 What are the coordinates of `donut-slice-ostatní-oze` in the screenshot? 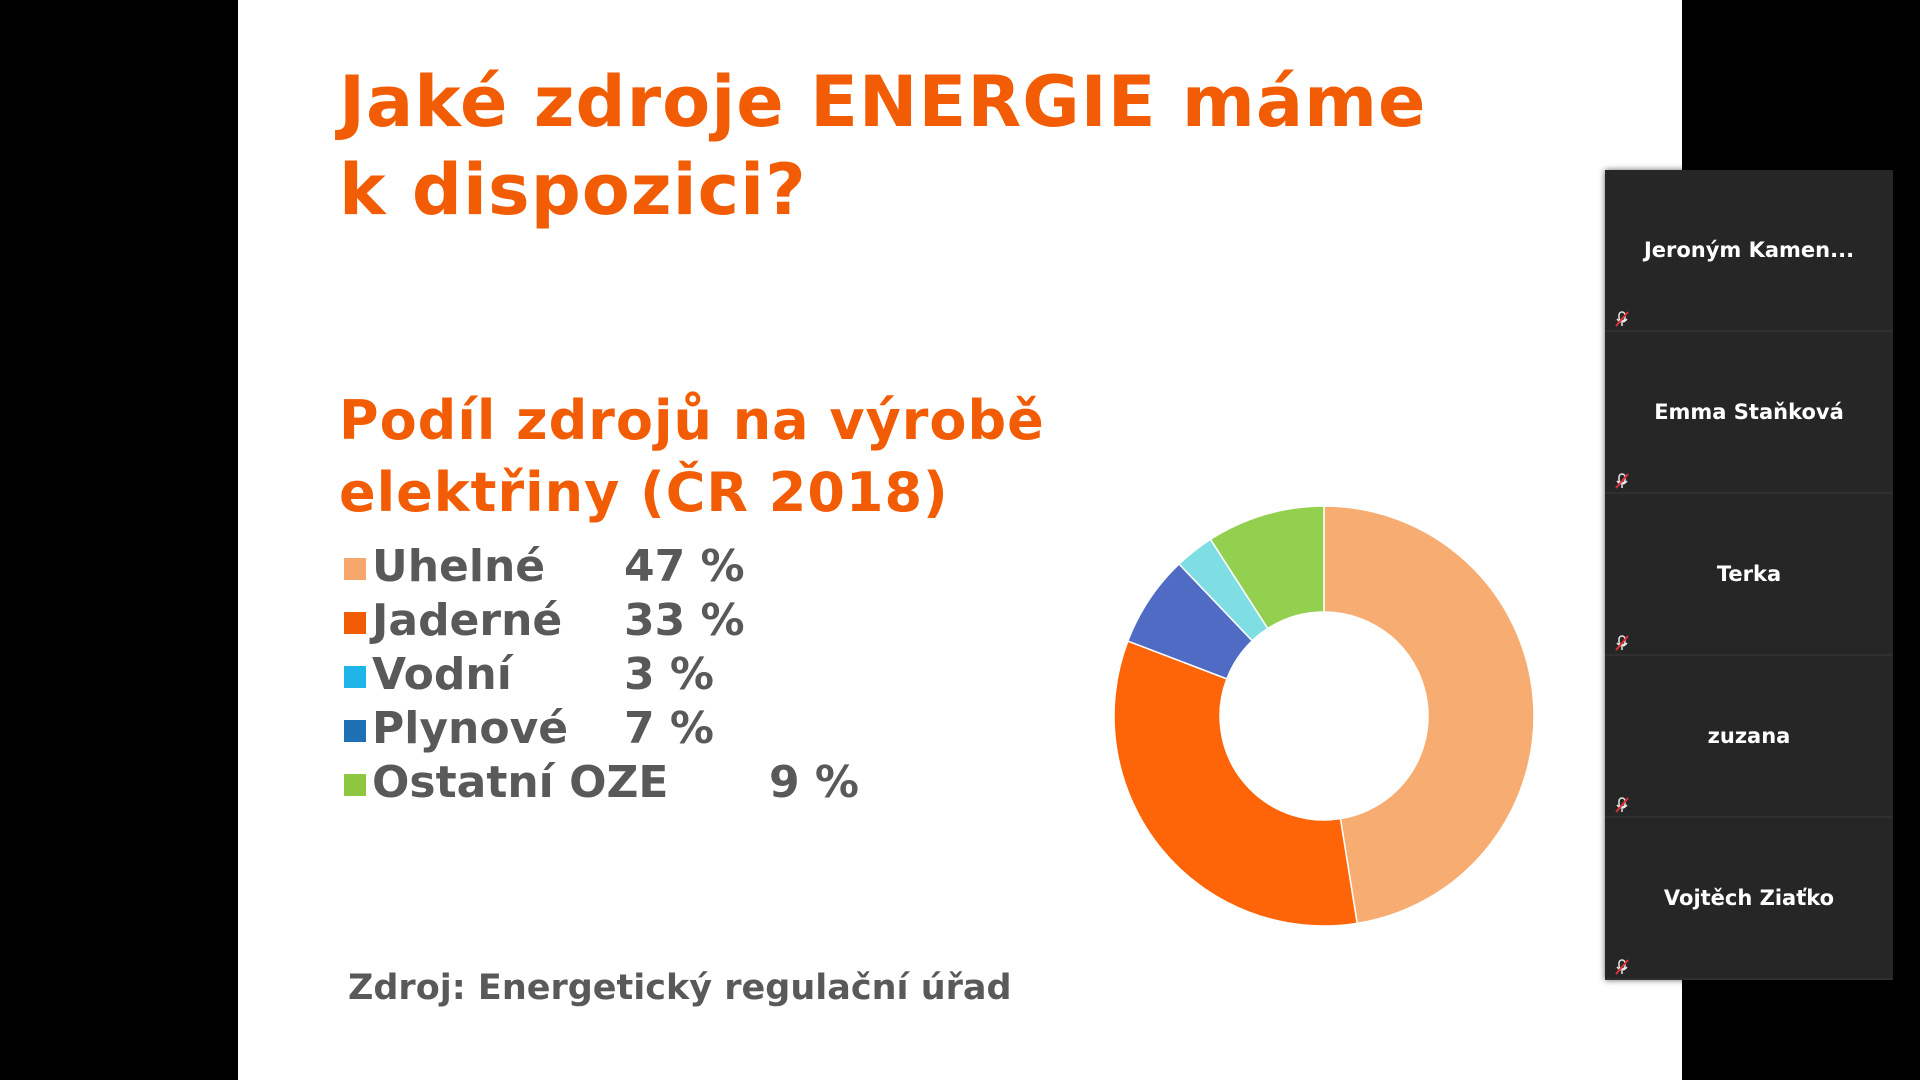 It's located at (1267, 567).